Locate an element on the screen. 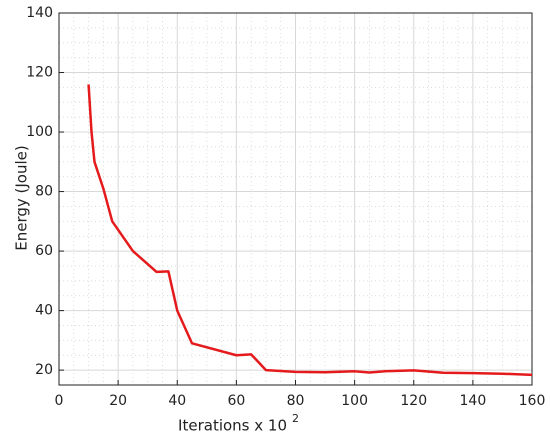 The height and width of the screenshot is (439, 550). y-tick-label: 20 is located at coordinates (44, 370).